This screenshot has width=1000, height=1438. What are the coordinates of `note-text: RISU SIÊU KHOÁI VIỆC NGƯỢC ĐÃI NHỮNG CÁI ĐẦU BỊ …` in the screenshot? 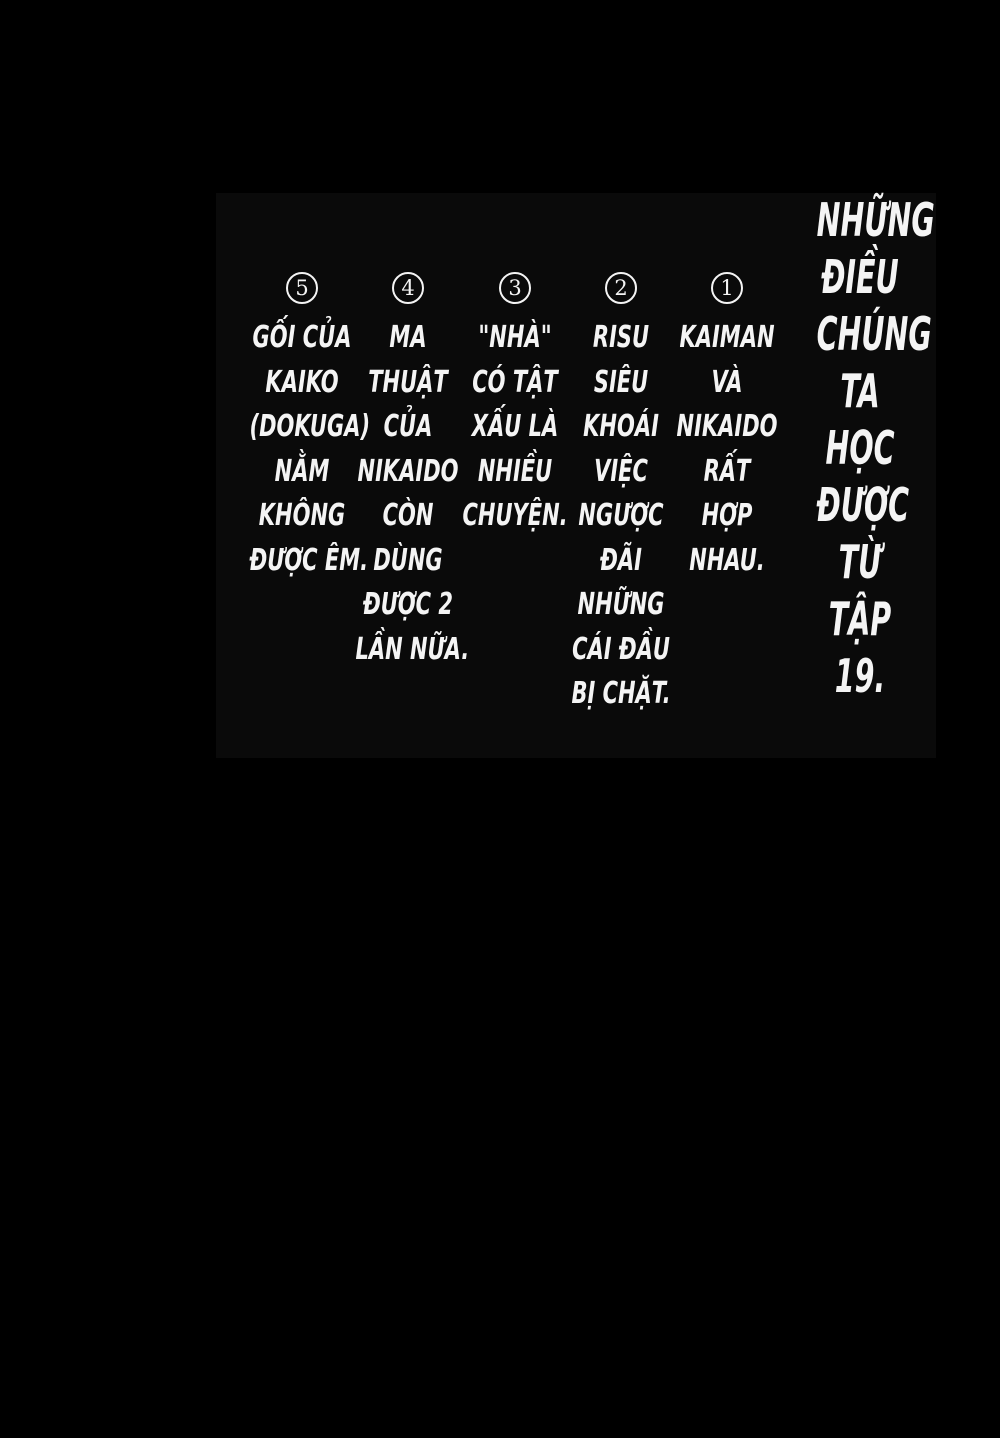 It's located at (621, 516).